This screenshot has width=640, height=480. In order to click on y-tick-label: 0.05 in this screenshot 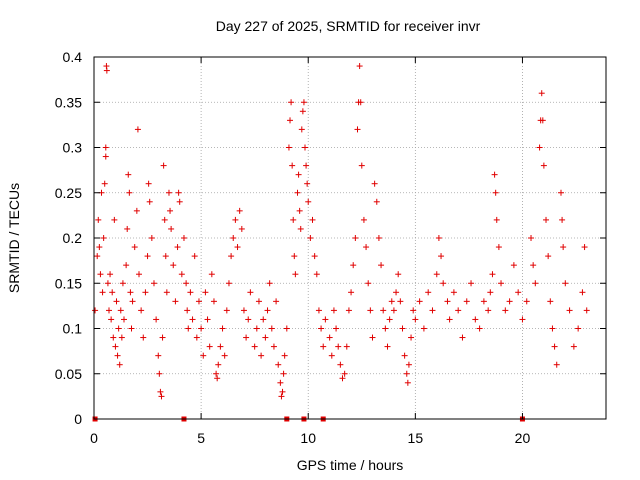, I will do `click(68, 374)`.